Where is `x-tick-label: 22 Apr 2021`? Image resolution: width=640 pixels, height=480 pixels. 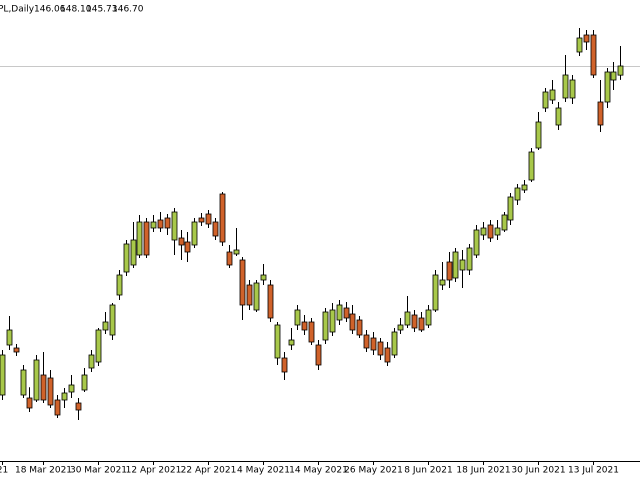
x-tick-label: 22 Apr 2021 is located at coordinates (209, 471).